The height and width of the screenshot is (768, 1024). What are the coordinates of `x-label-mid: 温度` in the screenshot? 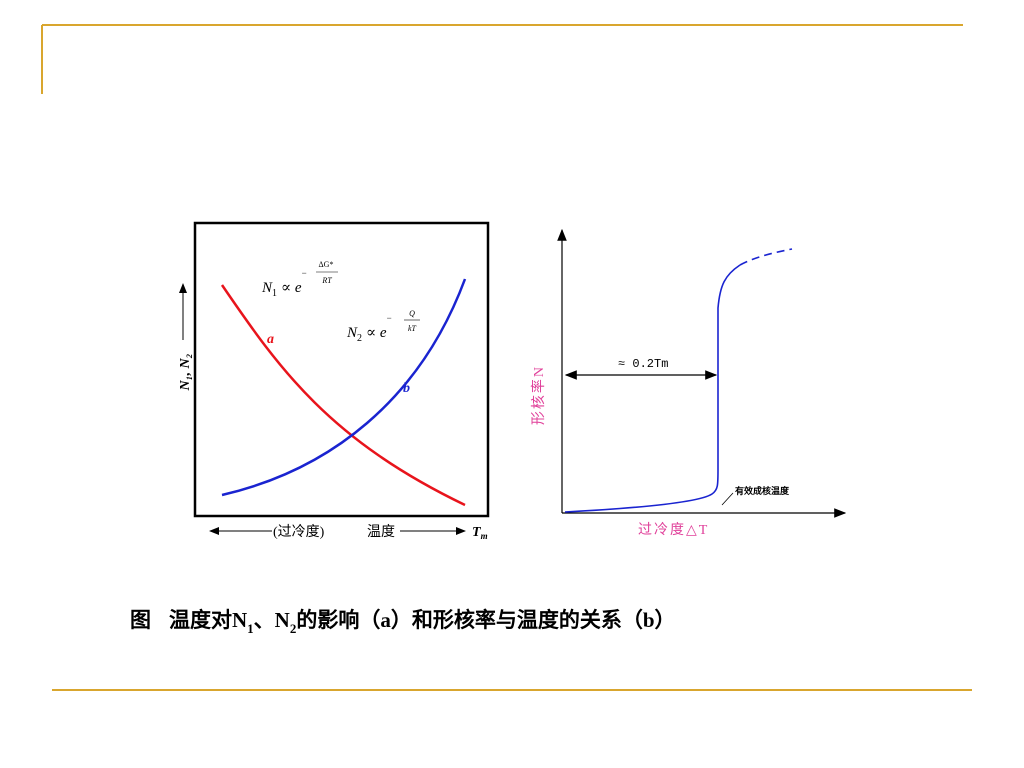 It's located at (381, 532).